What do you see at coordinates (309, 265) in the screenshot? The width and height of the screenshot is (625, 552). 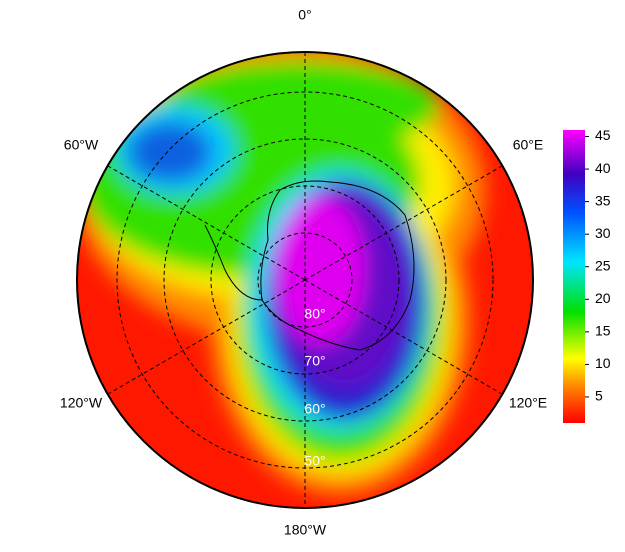 I see `coastline` at bounding box center [309, 265].